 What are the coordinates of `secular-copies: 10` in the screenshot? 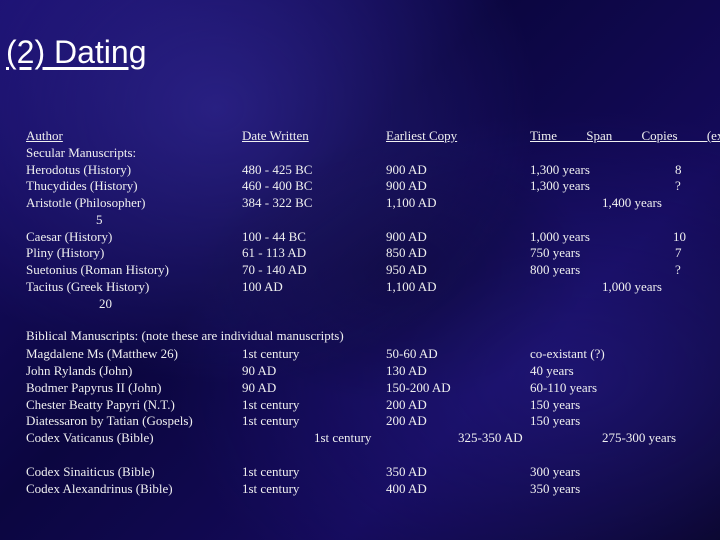 It's located at (679, 236).